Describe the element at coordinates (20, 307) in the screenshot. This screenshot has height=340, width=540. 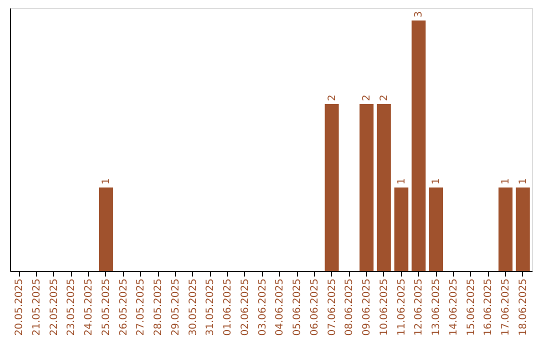
I see `x-tick-label: 20.05.2025` at that location.